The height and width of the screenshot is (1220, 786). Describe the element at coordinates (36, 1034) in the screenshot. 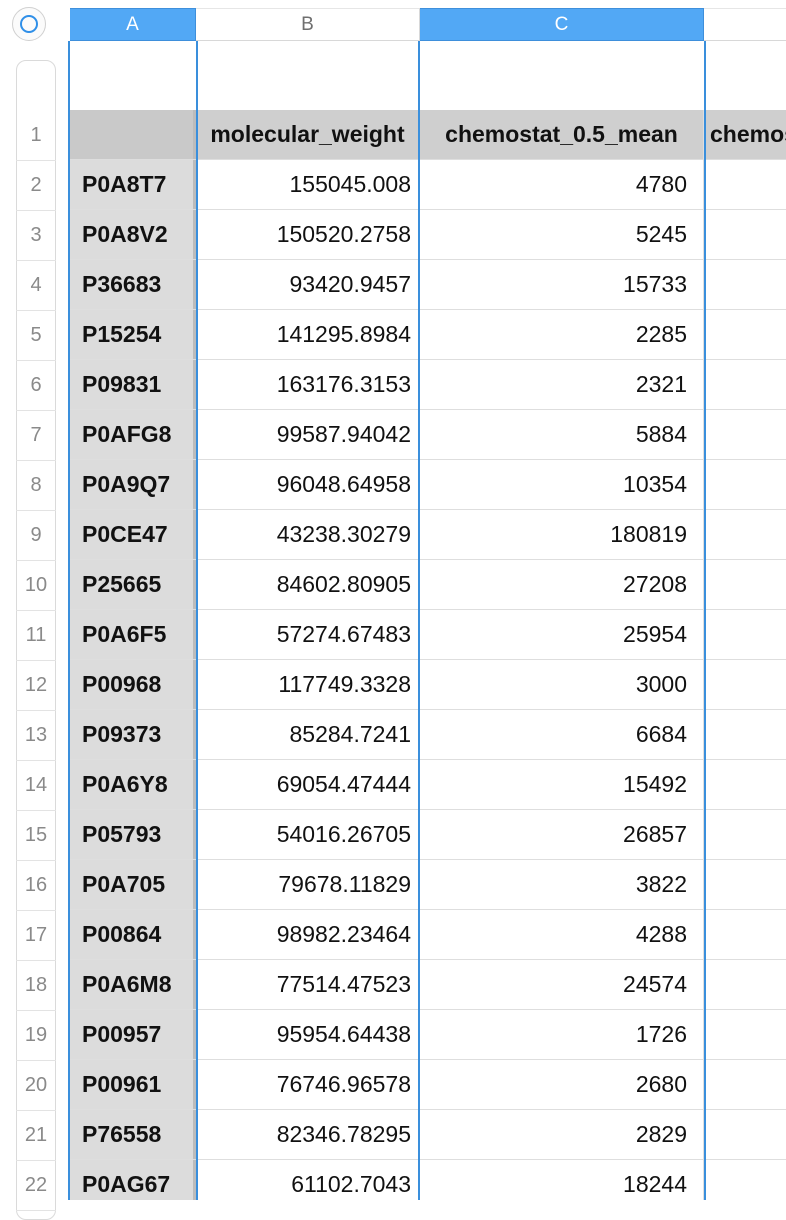

I see `row-number: 19` at that location.